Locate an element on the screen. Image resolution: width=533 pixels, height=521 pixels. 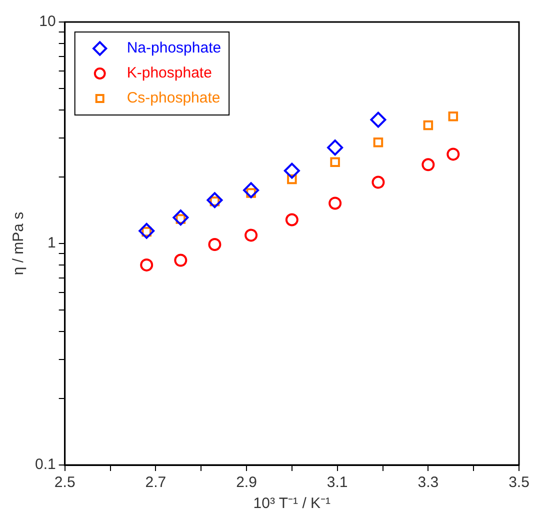
x-tick-label: 2.9 is located at coordinates (246, 483).